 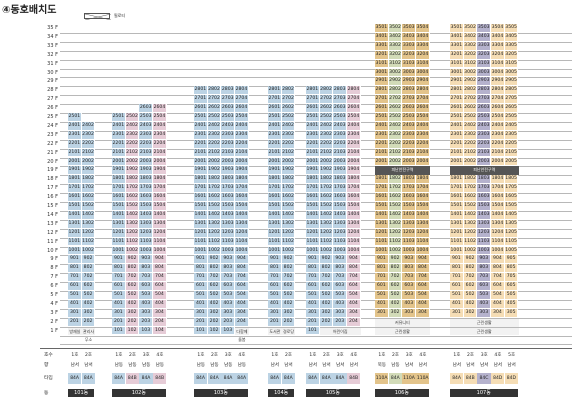 What do you see at coordinates (470, 197) in the screenshot?
I see `unit-cell: 1602` at bounding box center [470, 197].